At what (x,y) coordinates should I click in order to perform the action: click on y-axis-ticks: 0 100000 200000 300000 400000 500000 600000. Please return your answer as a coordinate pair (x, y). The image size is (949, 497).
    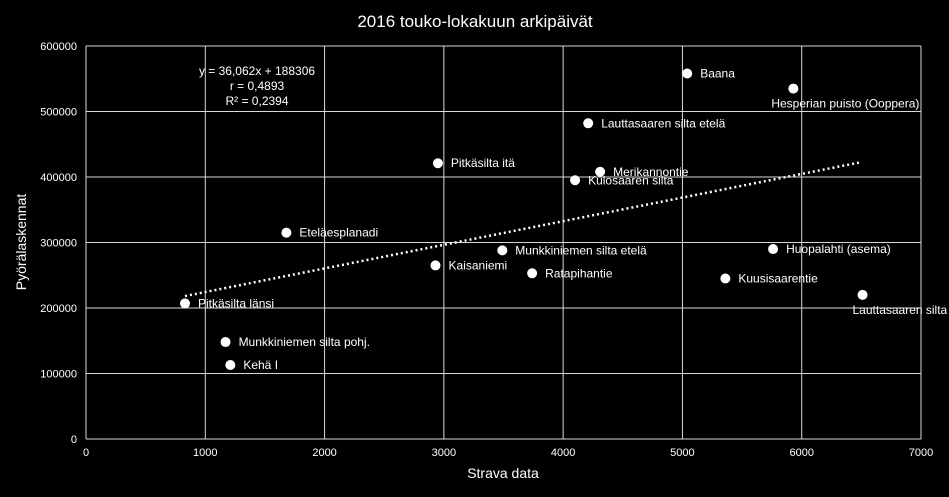
    Looking at the image, I should click on (58, 243).